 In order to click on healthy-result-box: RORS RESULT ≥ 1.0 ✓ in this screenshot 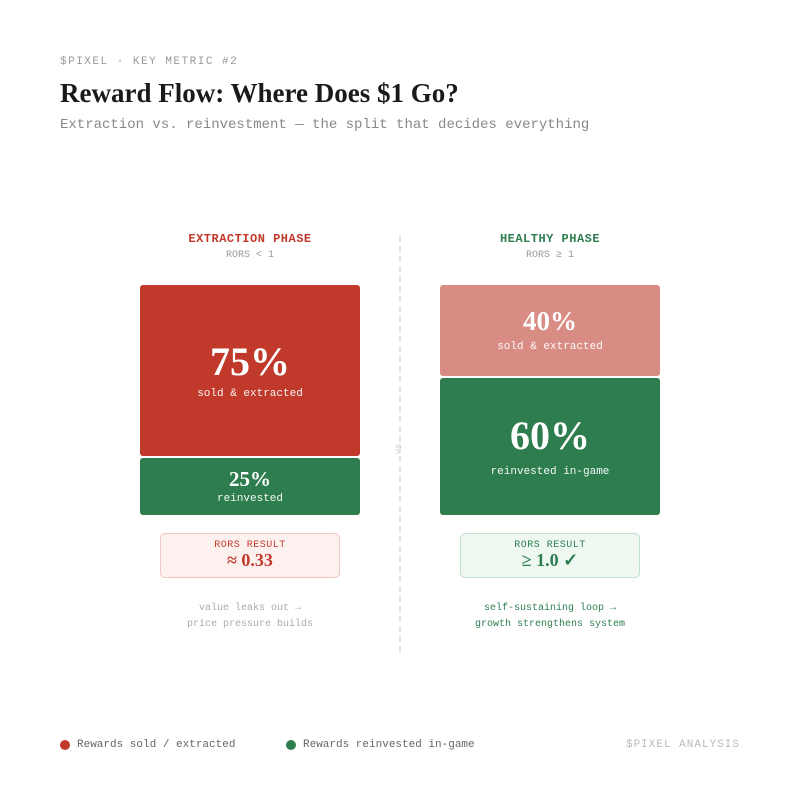, I will do `click(550, 555)`.